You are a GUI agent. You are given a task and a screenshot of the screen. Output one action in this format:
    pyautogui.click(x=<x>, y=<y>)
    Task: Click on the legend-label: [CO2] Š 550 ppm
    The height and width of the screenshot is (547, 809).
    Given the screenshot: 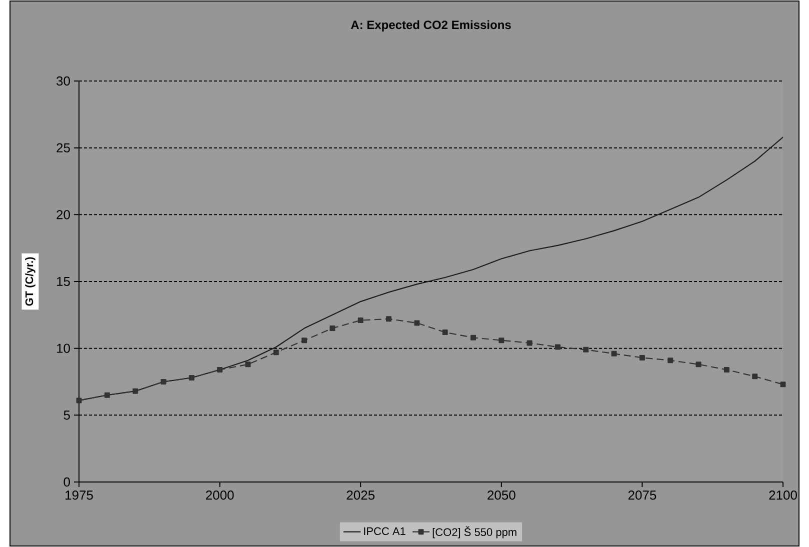 What is the action you would take?
    pyautogui.click(x=474, y=532)
    